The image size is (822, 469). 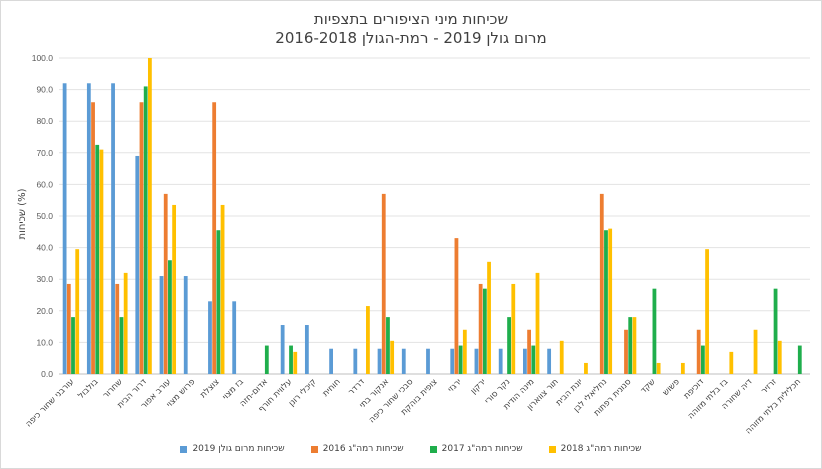 What do you see at coordinates (238, 449) in the screenshot?
I see `legend-label: שכיחות מרום גולן 2019` at bounding box center [238, 449].